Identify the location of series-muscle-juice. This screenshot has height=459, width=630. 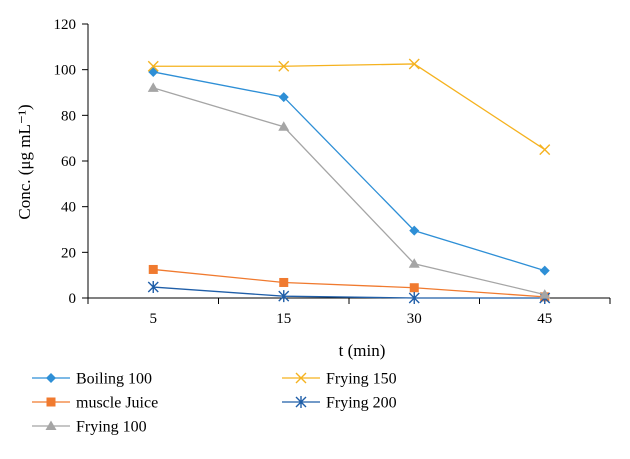
(349, 283).